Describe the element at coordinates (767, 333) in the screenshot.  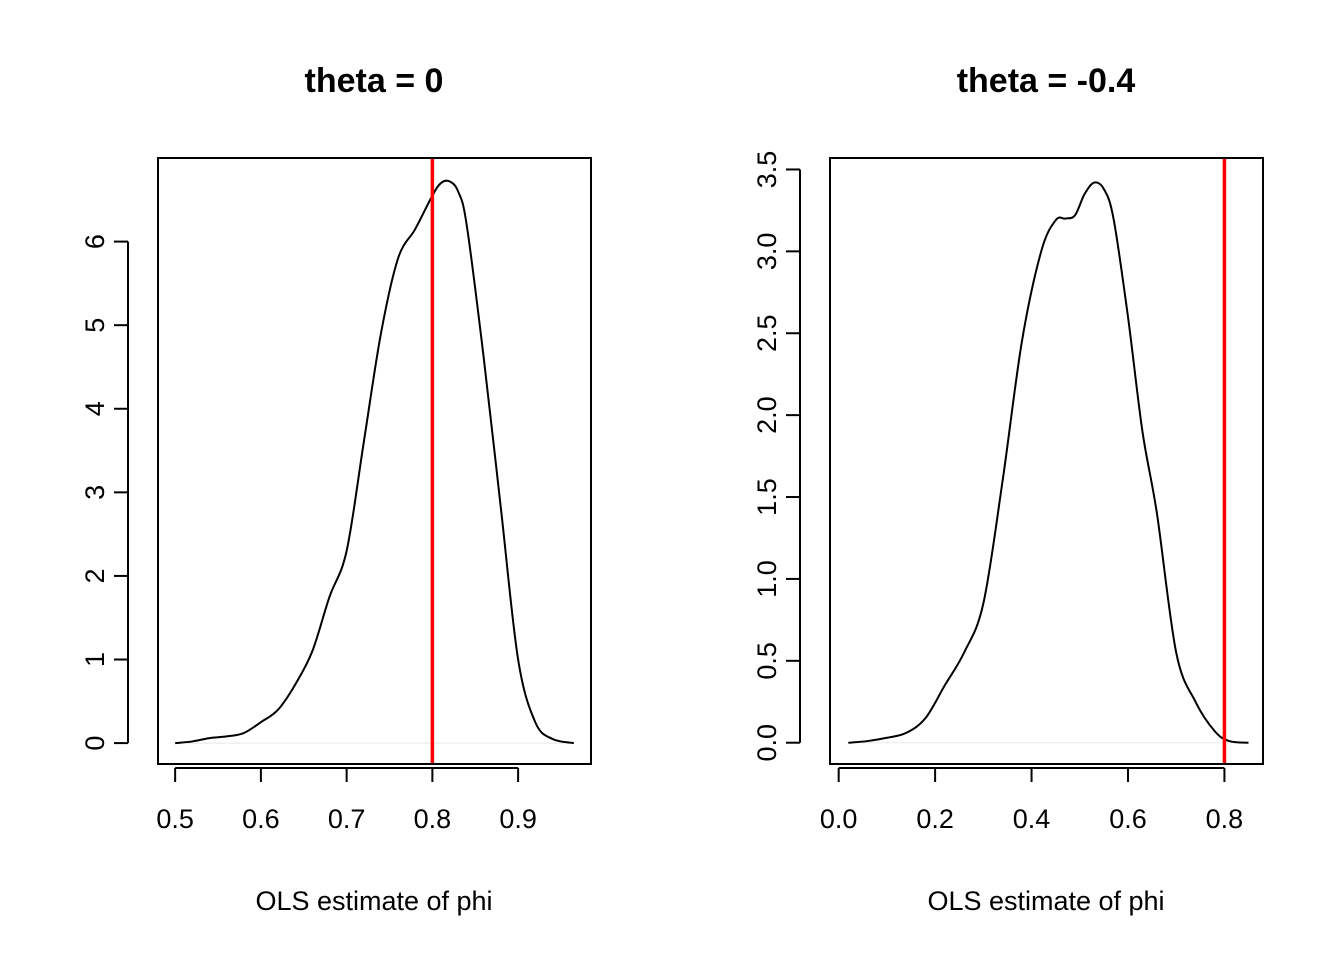
I see `y-tick-label: 2.5` at that location.